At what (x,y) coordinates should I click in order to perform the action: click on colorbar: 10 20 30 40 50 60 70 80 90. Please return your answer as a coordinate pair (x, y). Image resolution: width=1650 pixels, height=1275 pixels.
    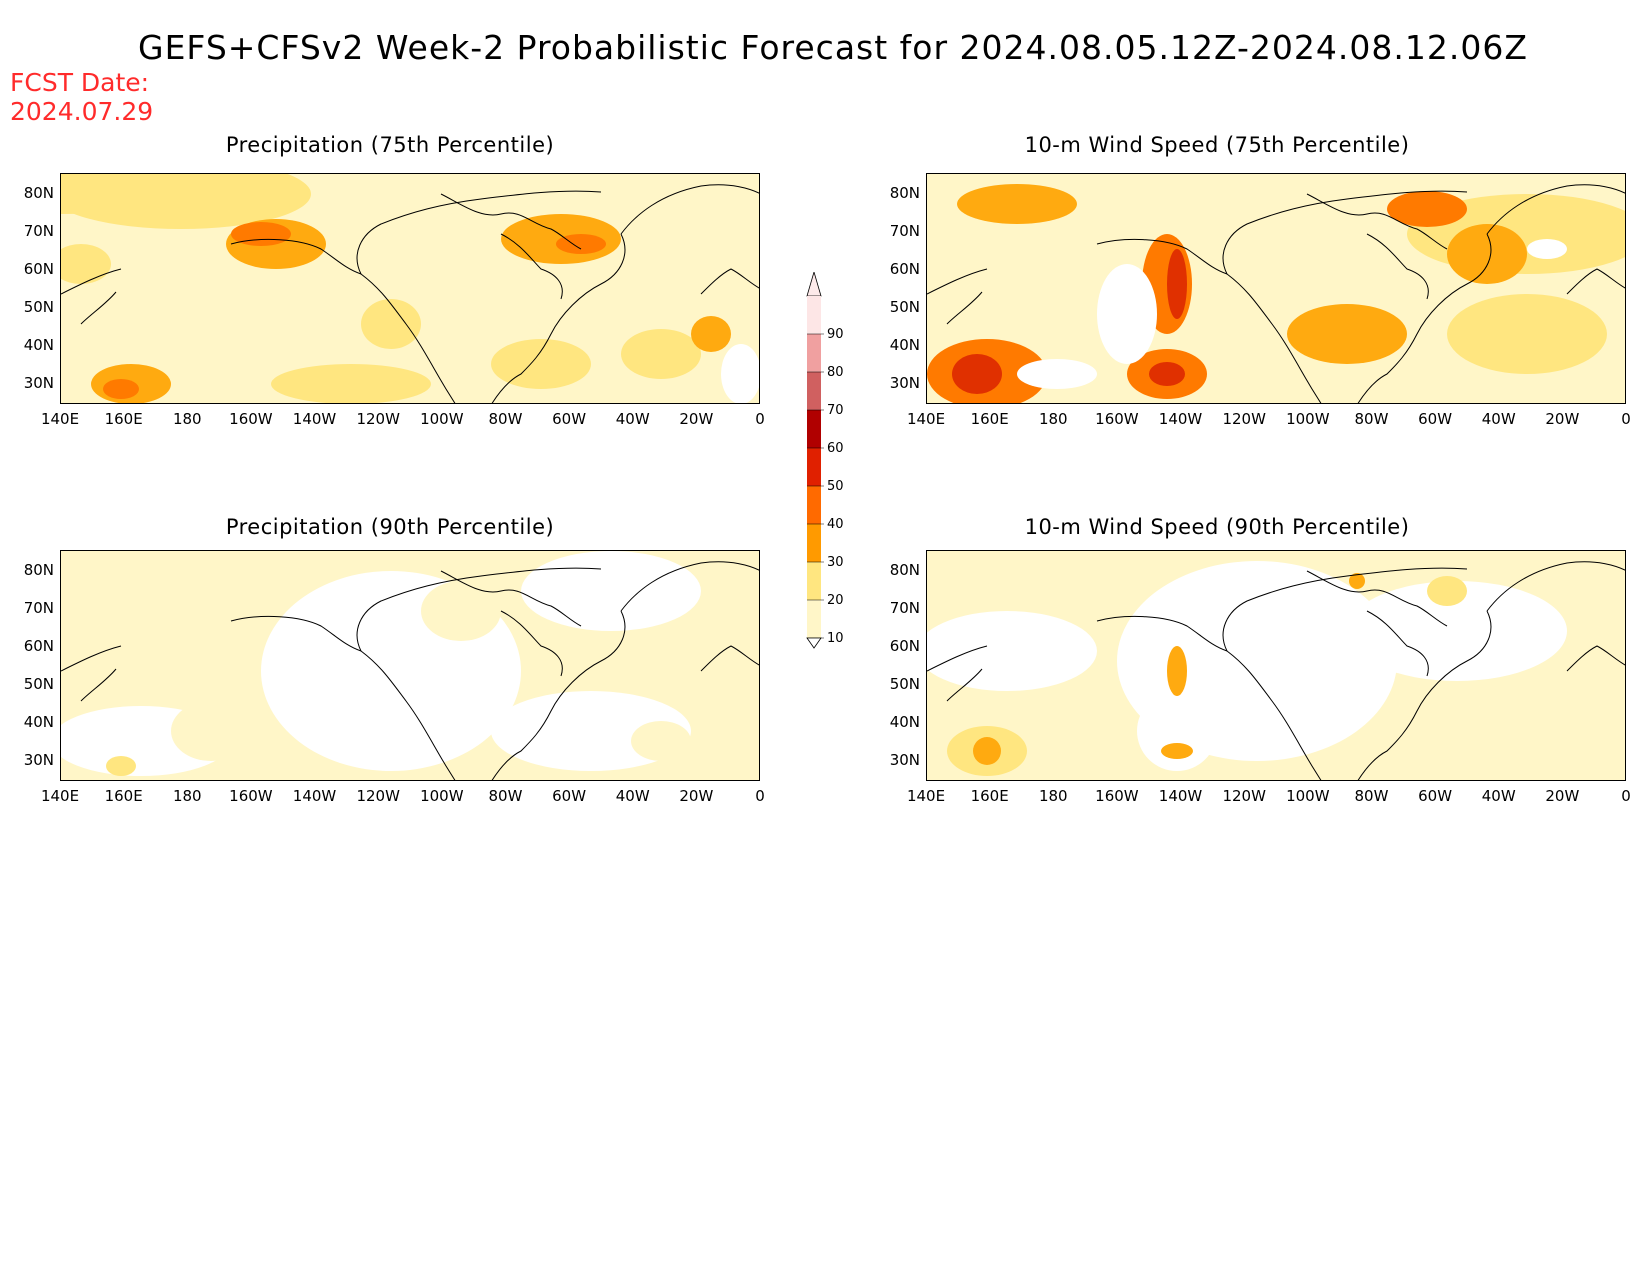
    Looking at the image, I should click on (825, 460).